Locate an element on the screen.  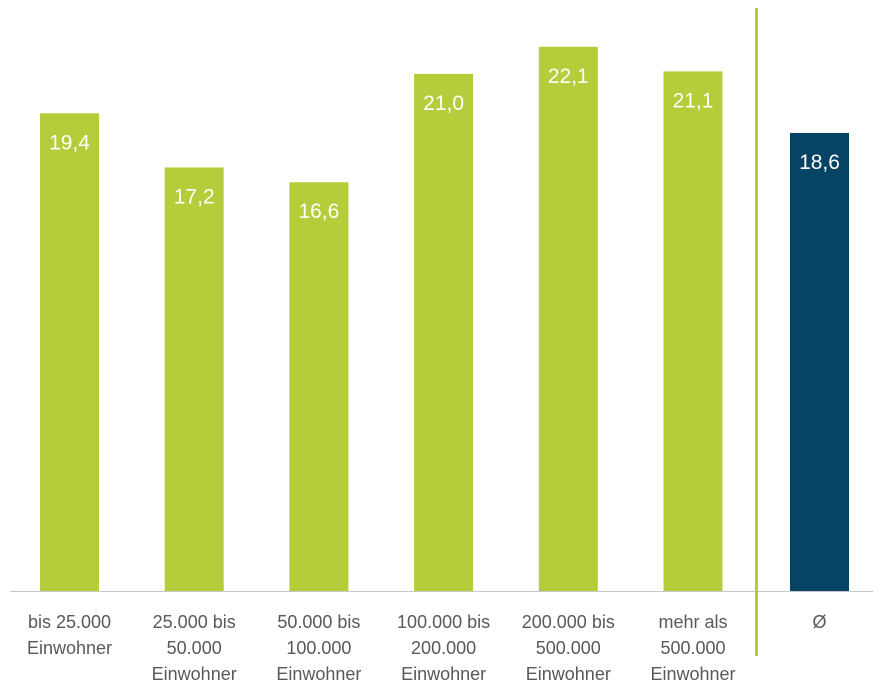
category-label-line: 100.000 bis is located at coordinates (443, 622).